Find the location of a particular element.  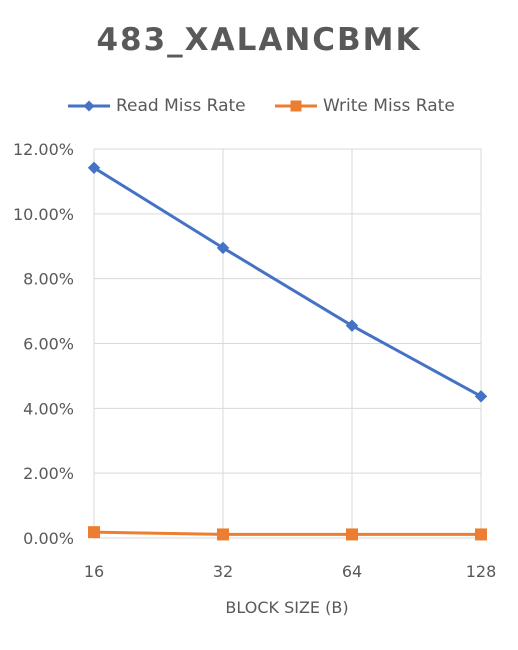

legend-label-write-miss-rate: Write Miss Rate is located at coordinates (389, 106).